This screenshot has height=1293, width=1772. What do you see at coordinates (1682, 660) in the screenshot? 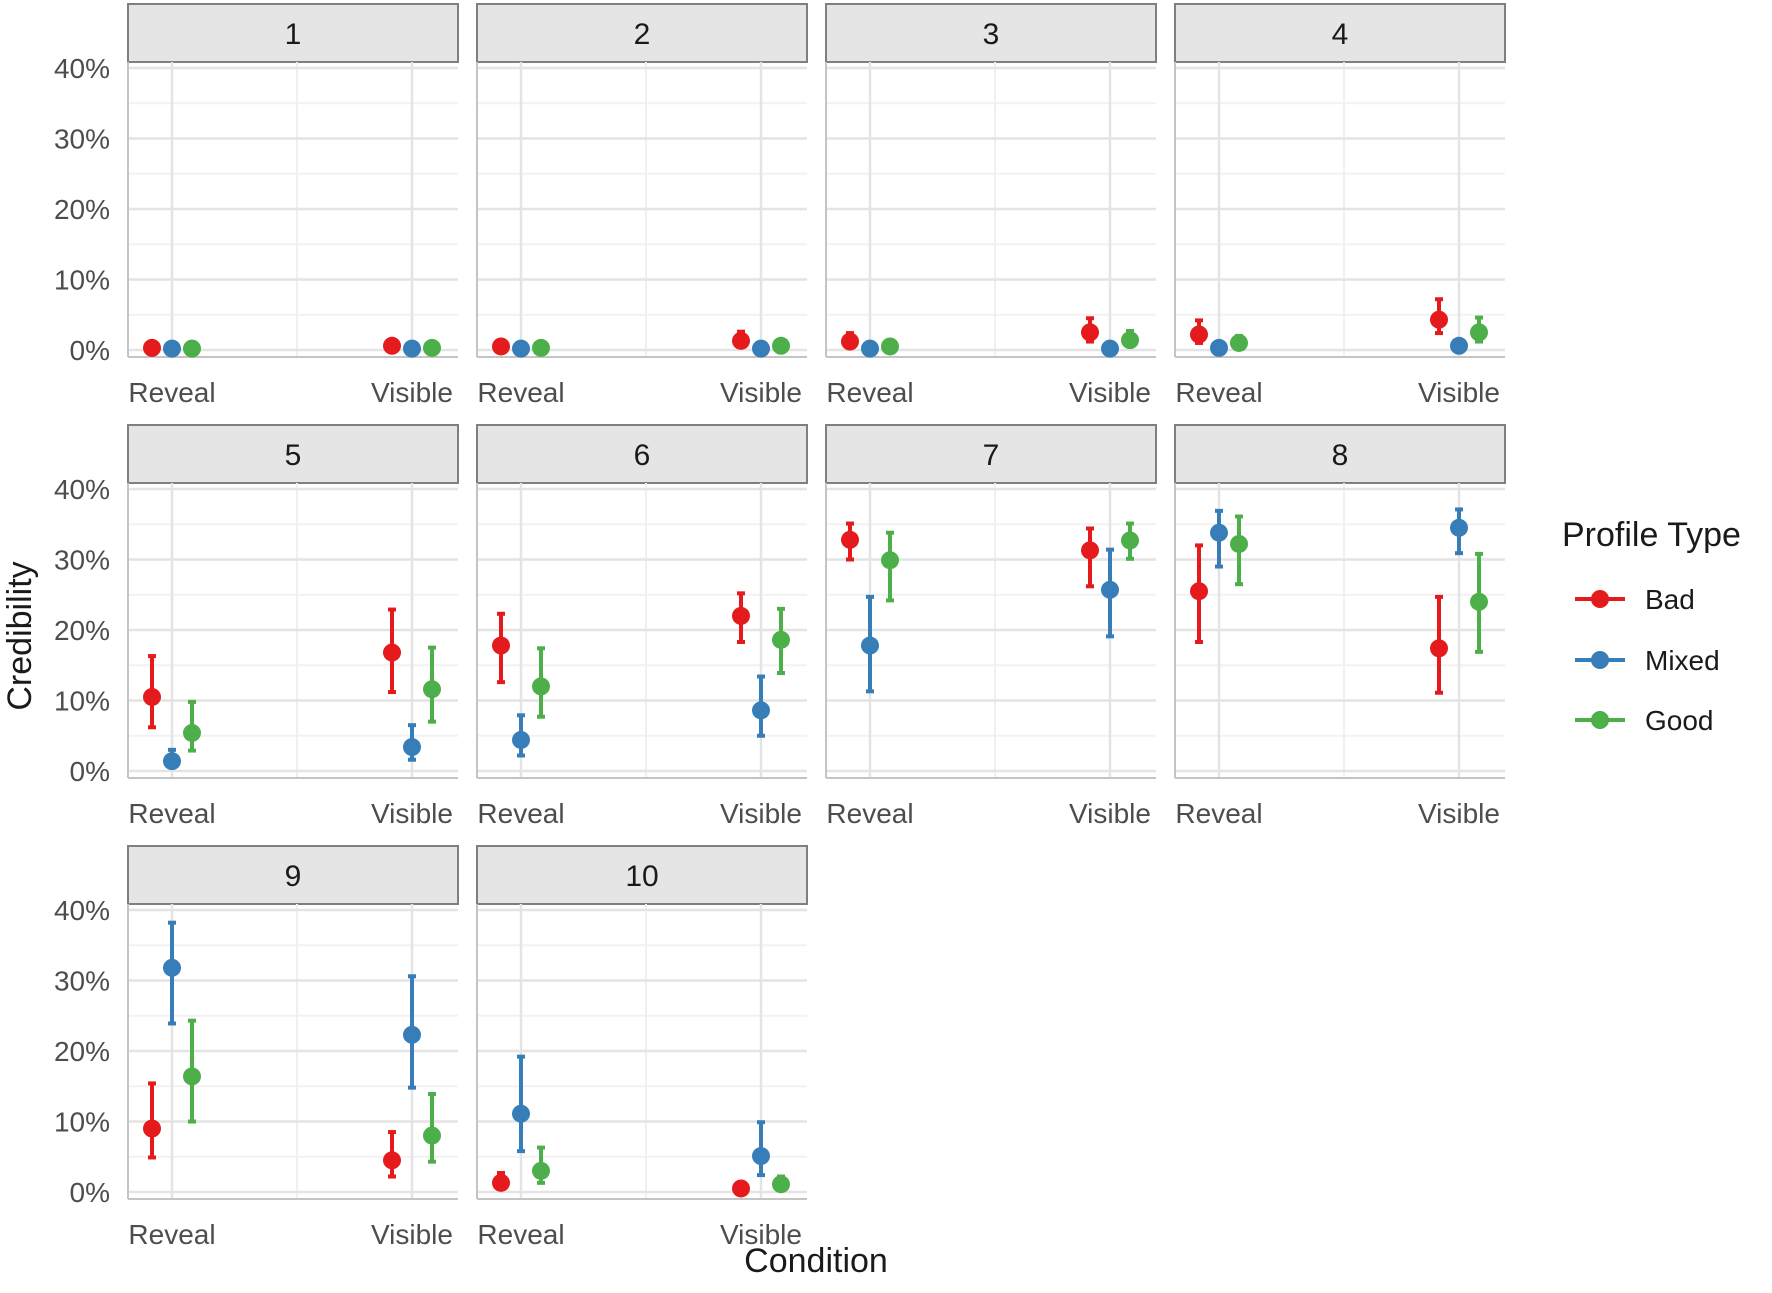
I see `legend-label-mixed: Mixed` at bounding box center [1682, 660].